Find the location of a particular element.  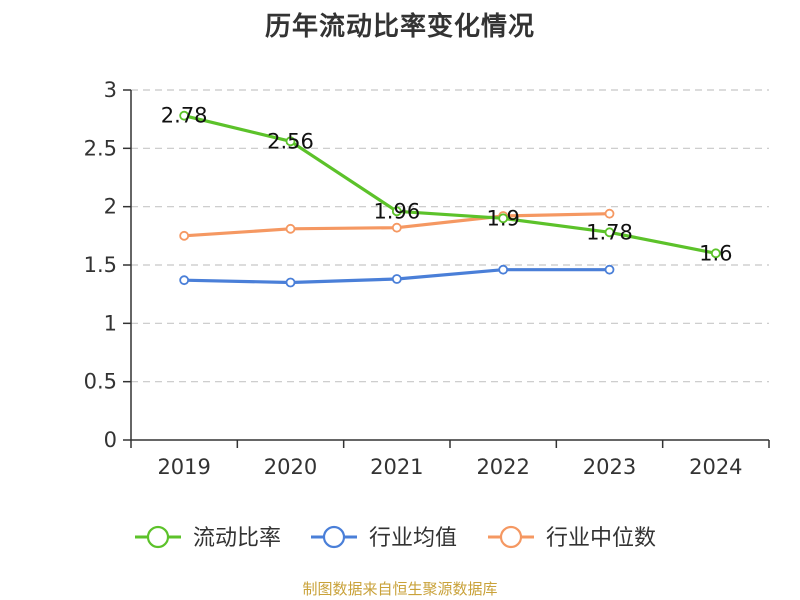

data-label: 1.9 is located at coordinates (502, 218).